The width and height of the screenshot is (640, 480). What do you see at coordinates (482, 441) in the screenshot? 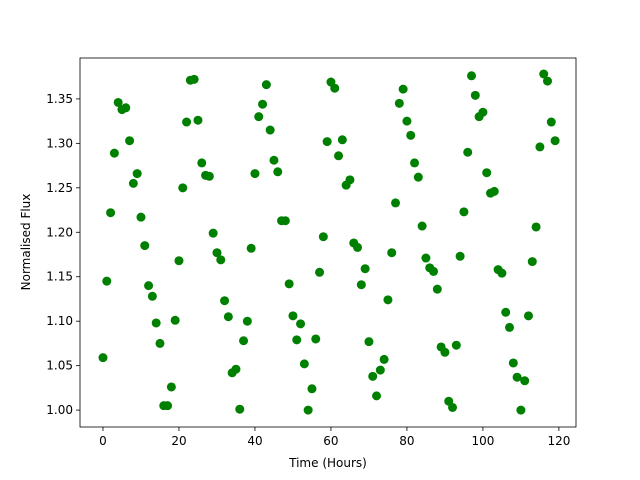
I see `x-tick-label: 100` at bounding box center [482, 441].